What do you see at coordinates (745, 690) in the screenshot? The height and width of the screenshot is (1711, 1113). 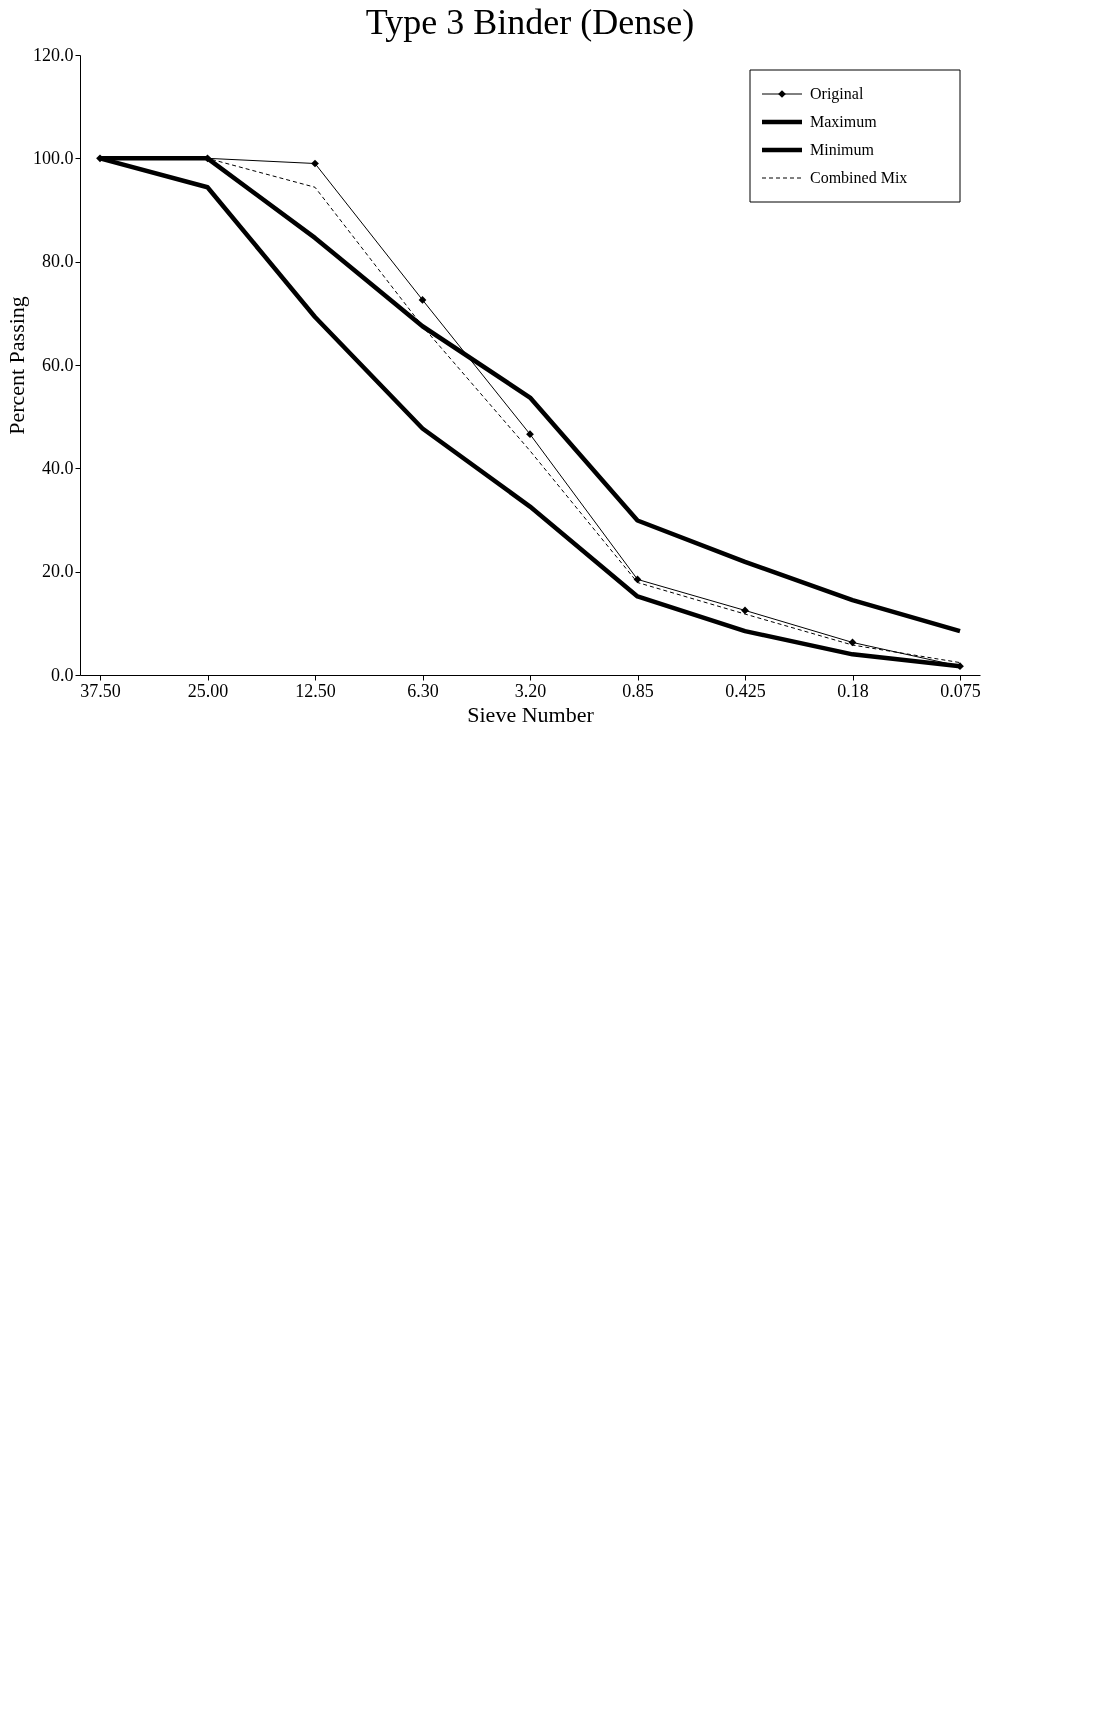 I see `x-tick-label: 0.425` at bounding box center [745, 690].